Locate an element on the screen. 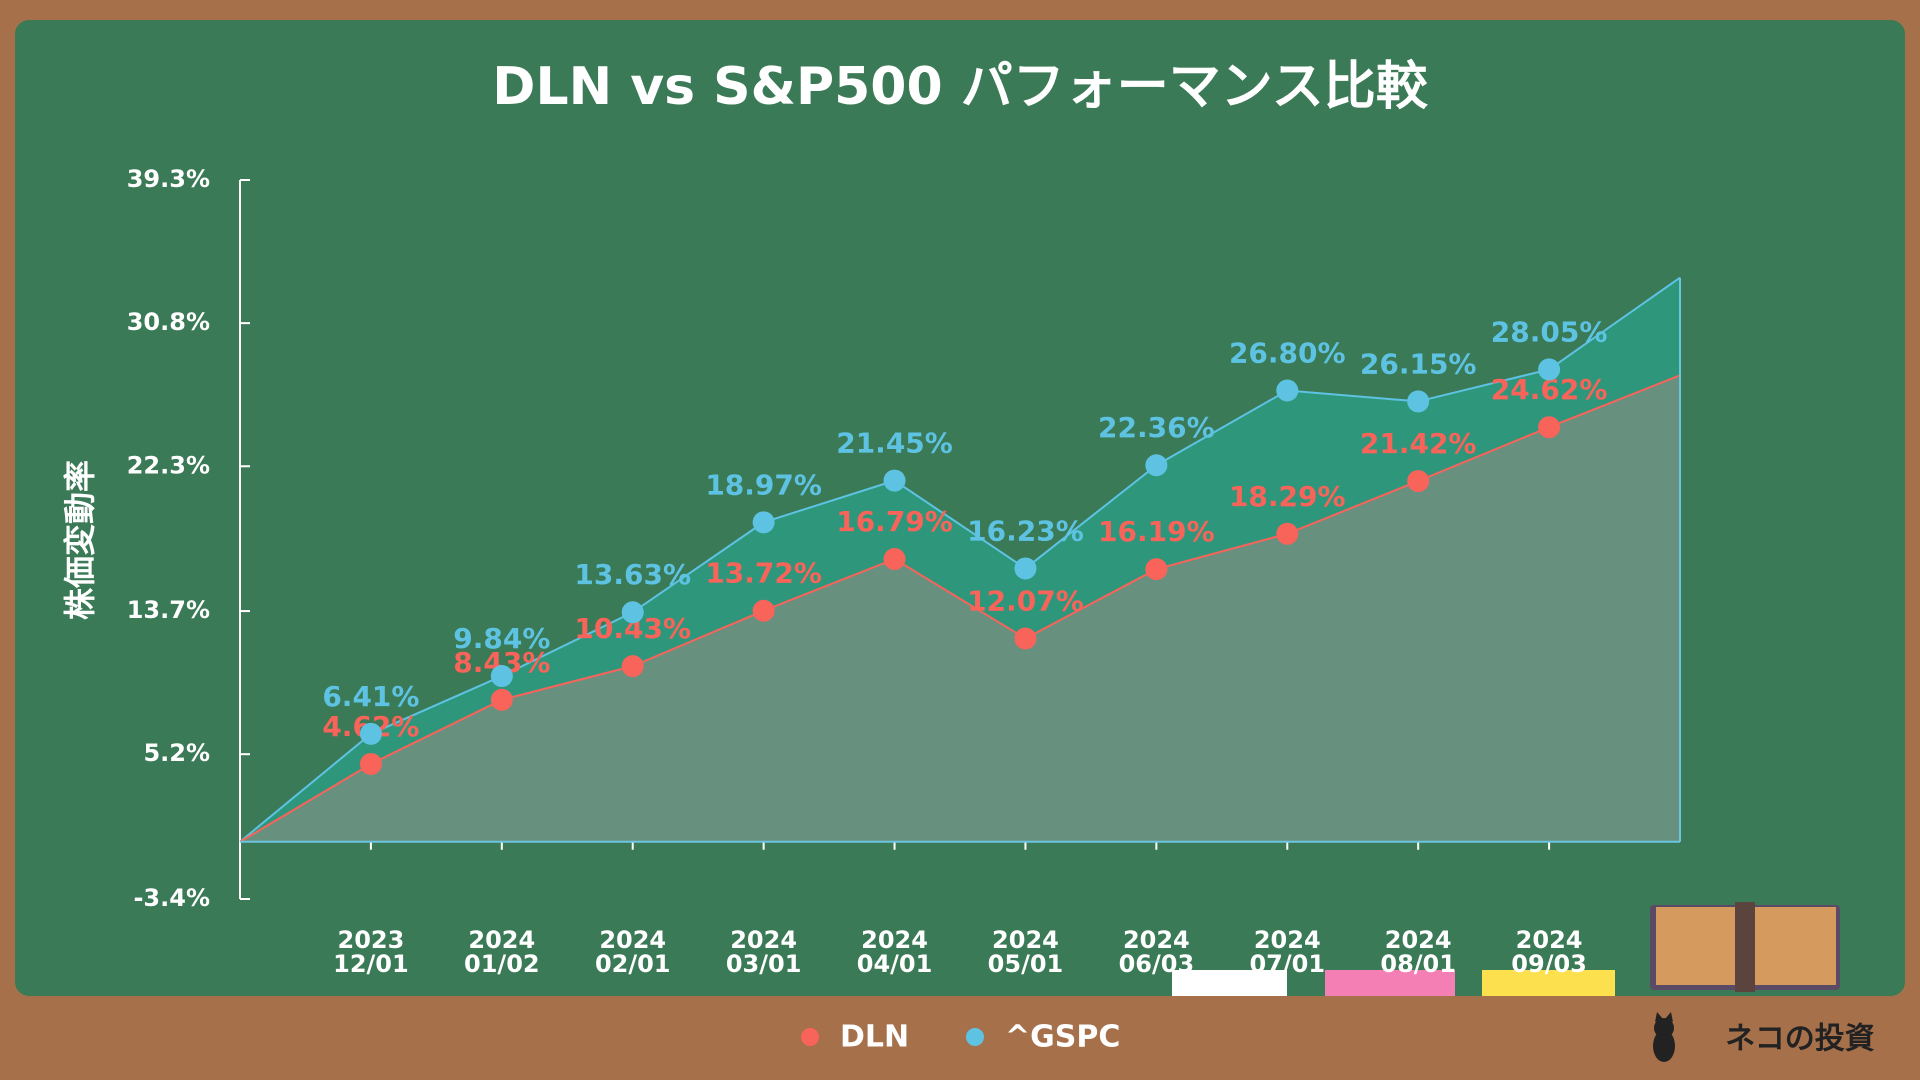 This screenshot has width=1920, height=1080. y-tick-label: 13.7% is located at coordinates (168, 610).